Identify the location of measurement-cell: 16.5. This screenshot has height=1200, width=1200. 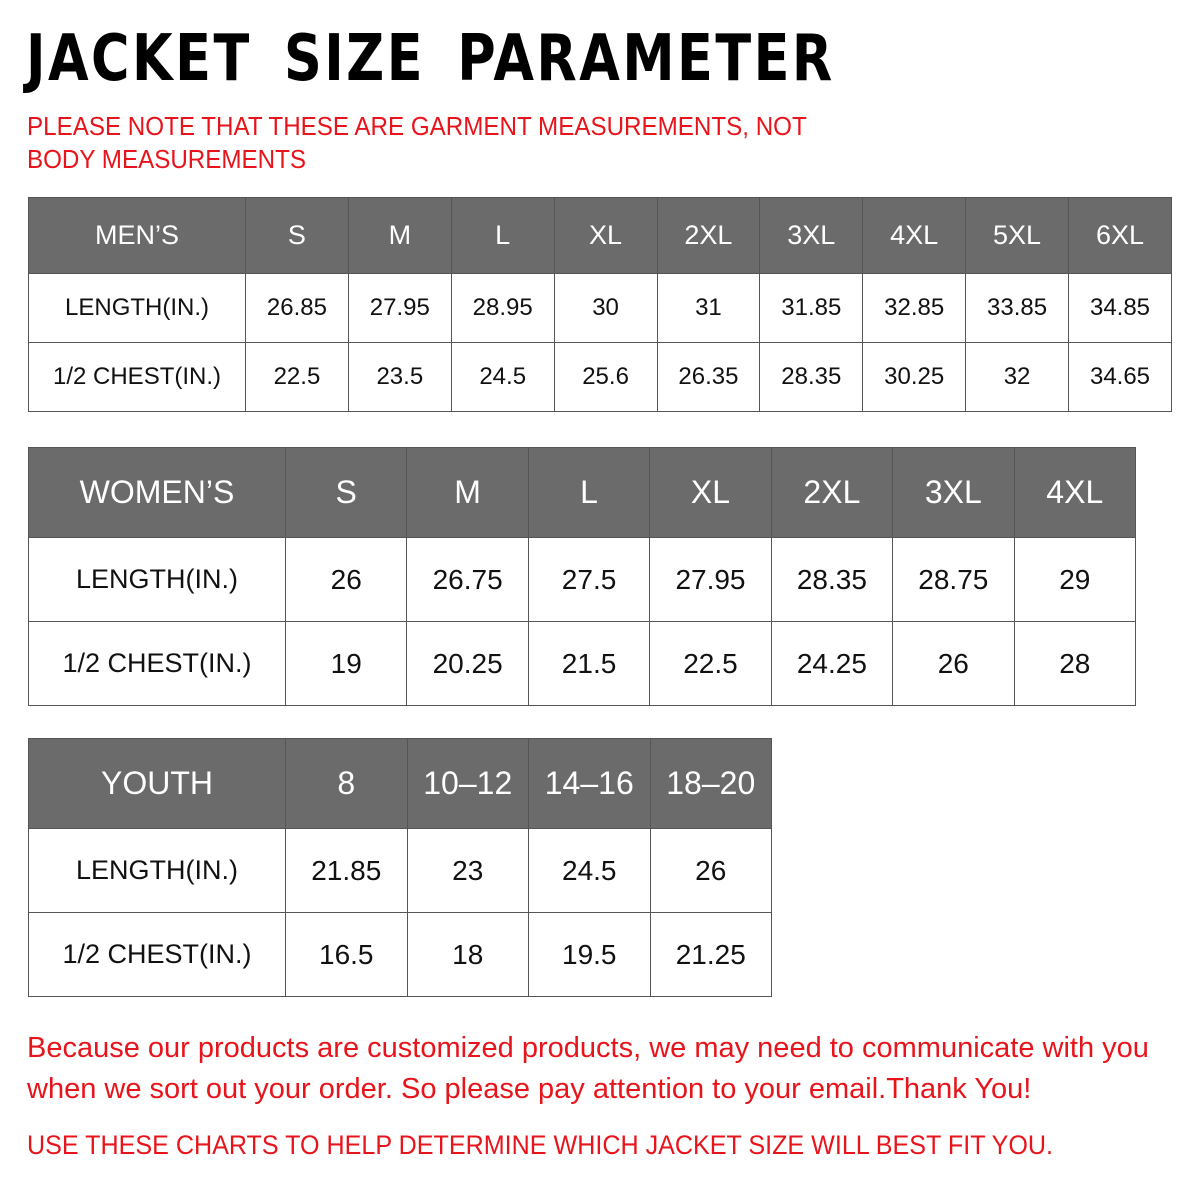
(346, 954).